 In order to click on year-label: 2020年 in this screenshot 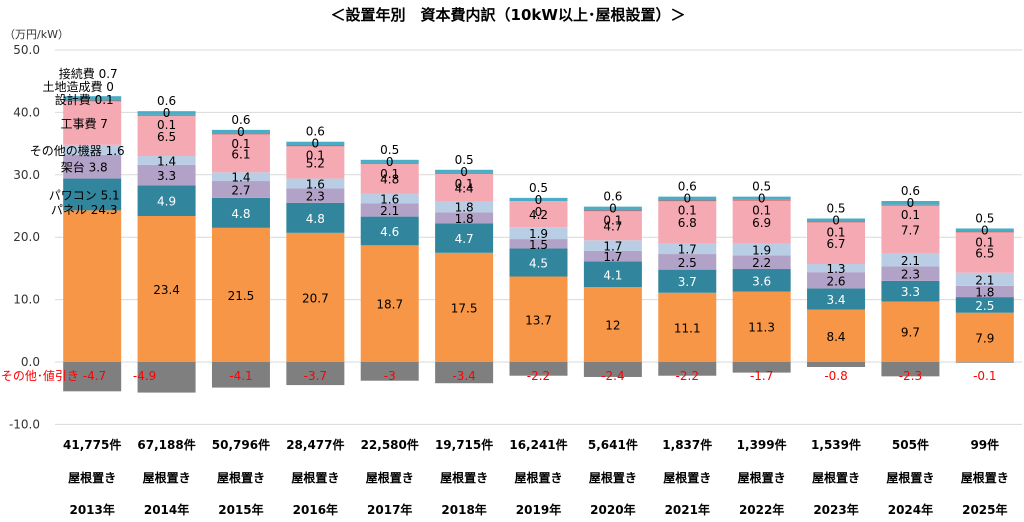, I will do `click(612, 509)`.